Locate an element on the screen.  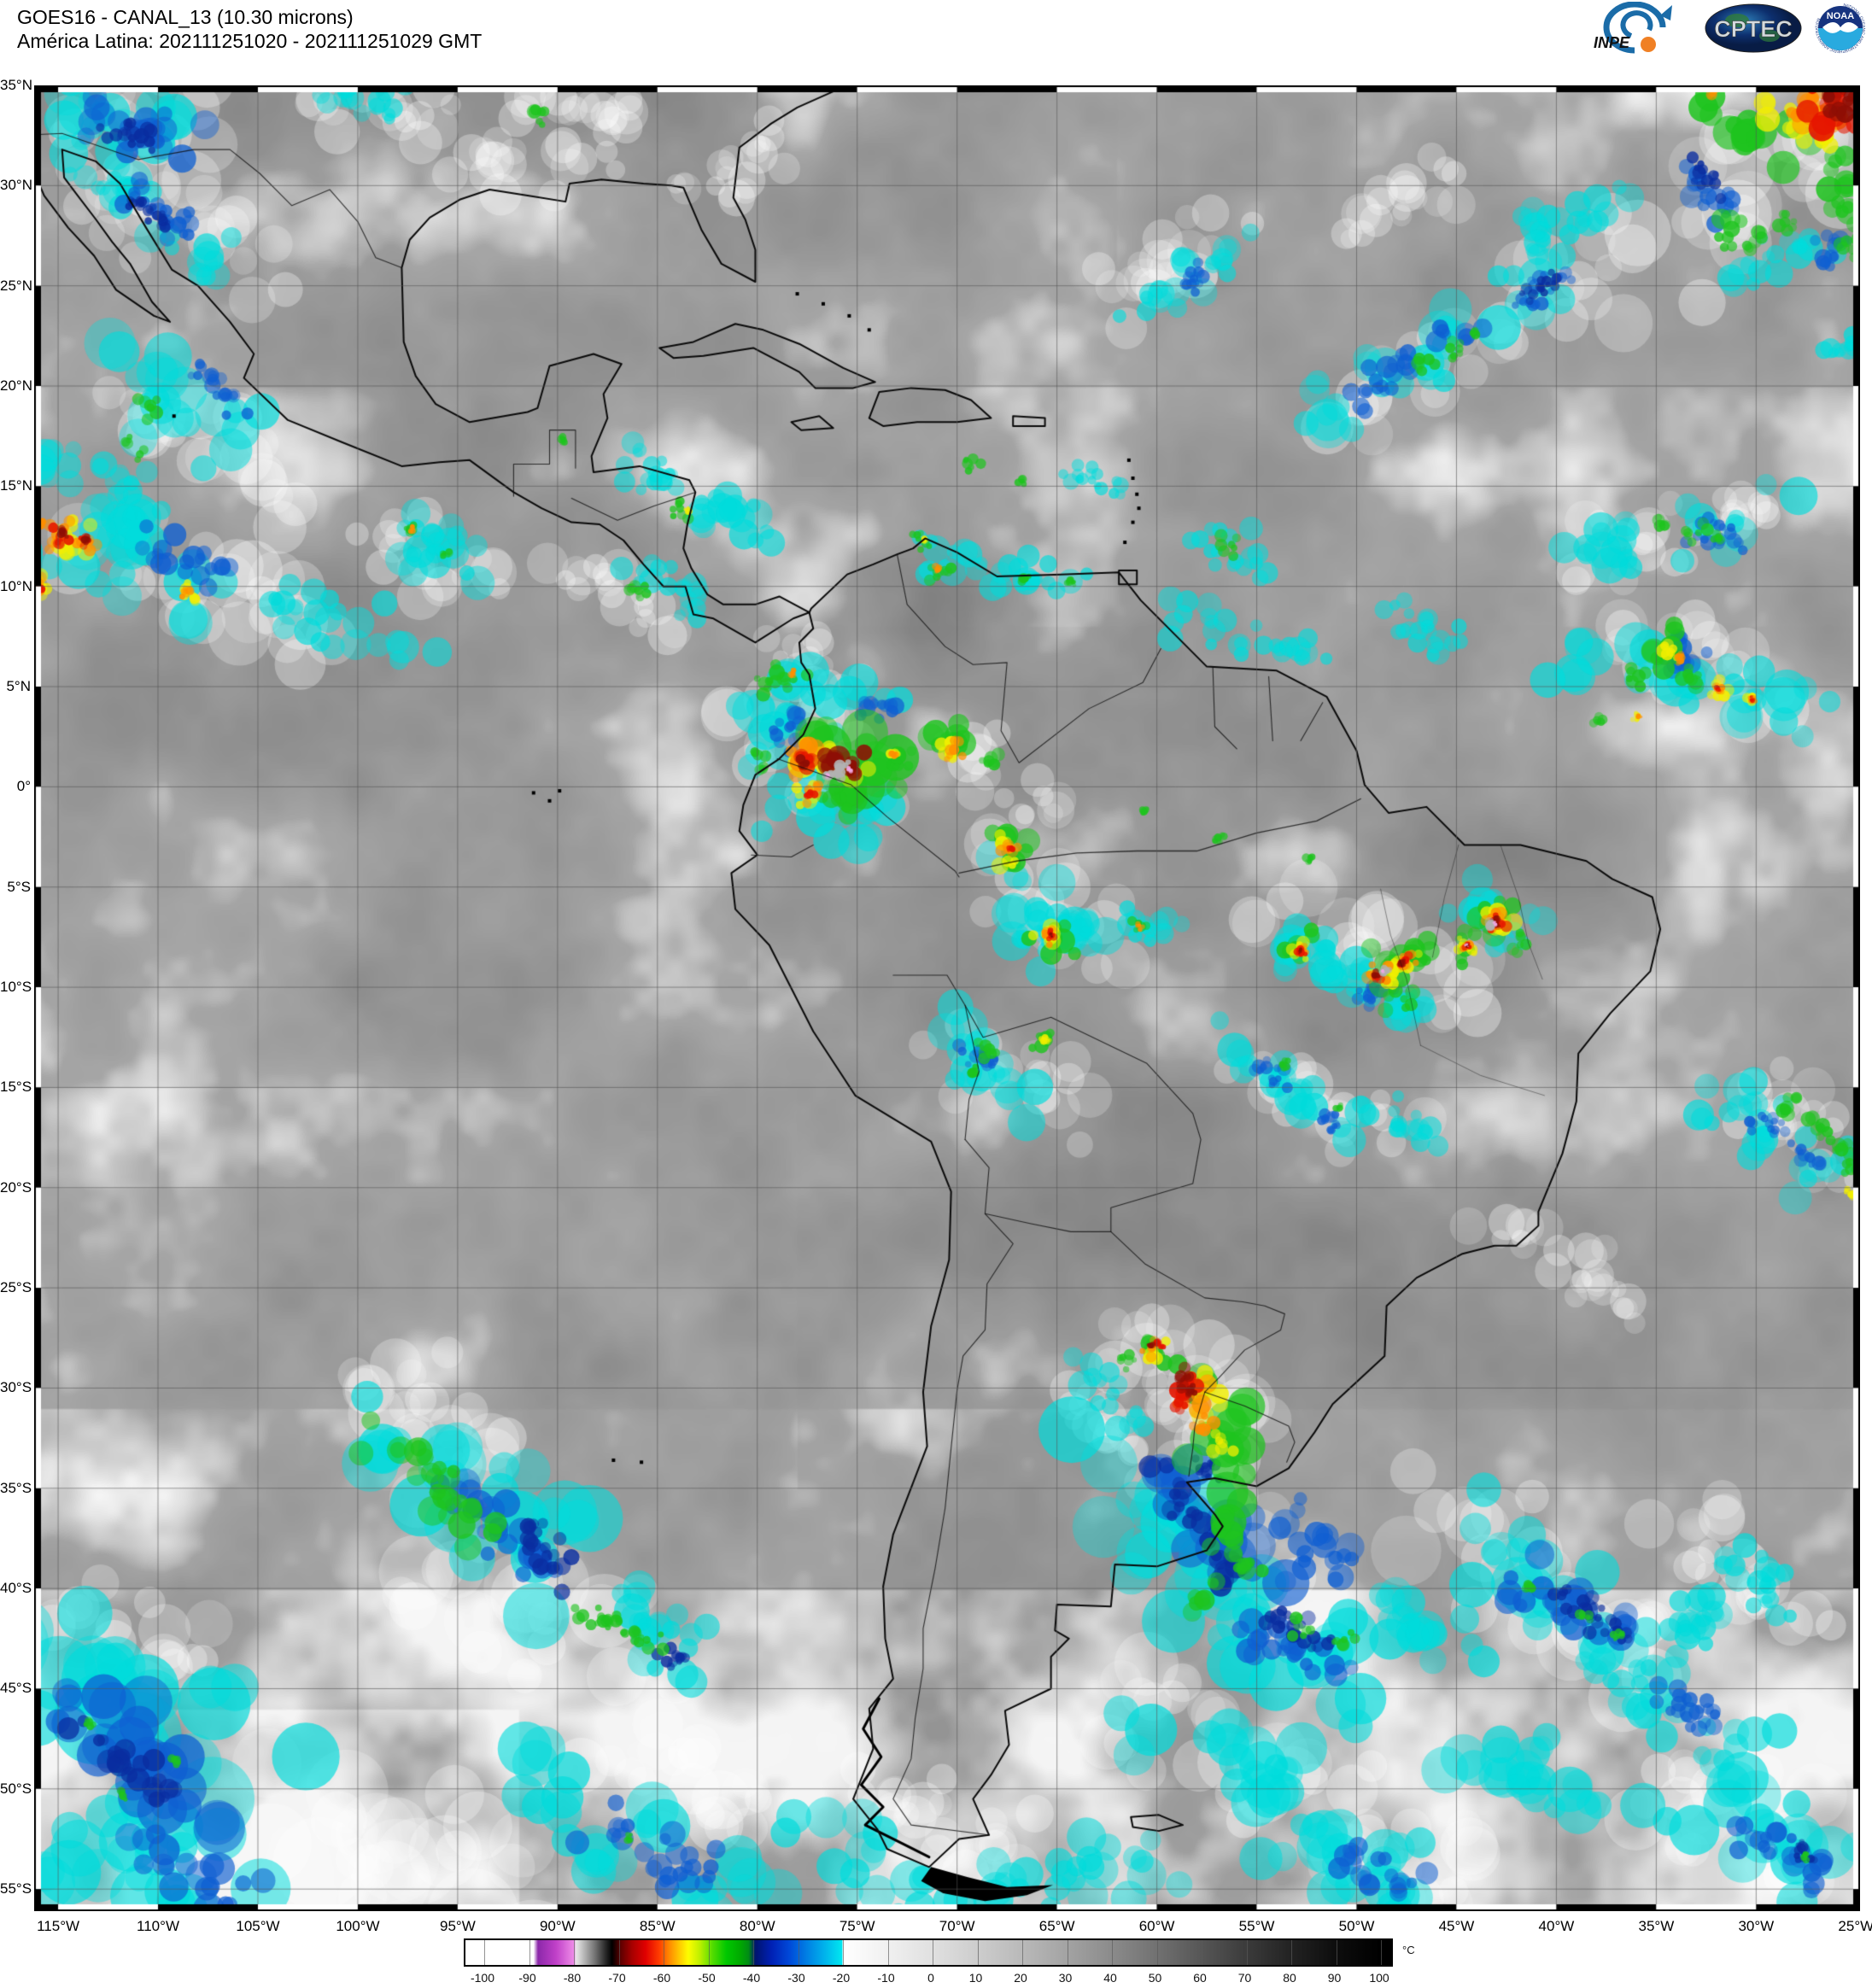
lon-label: 95°W is located at coordinates (458, 1926).